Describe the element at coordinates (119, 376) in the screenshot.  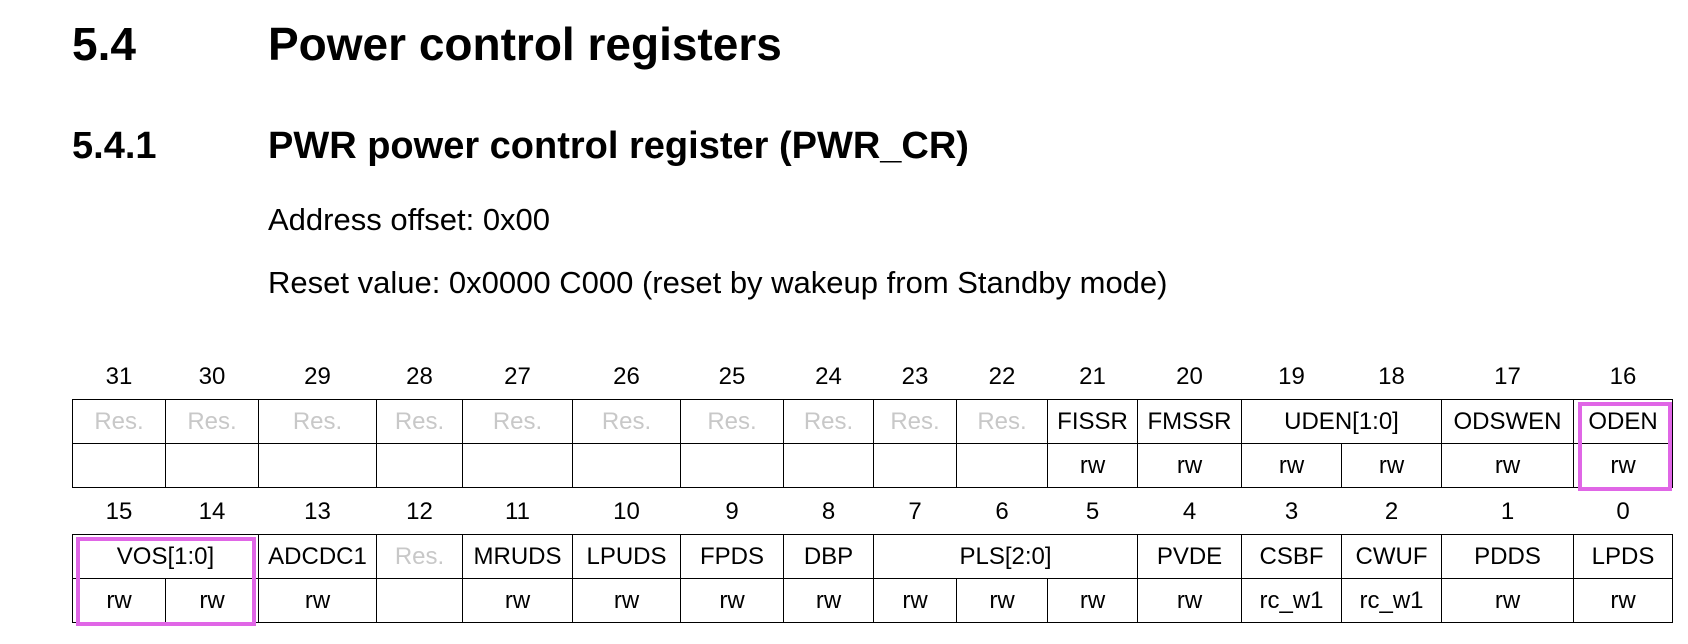
I see `bit-number: 31` at that location.